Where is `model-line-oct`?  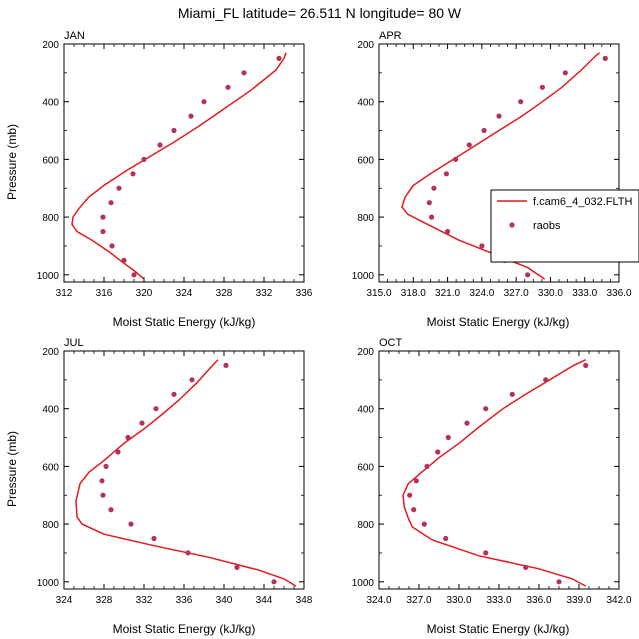 model-line-oct is located at coordinates (494, 473).